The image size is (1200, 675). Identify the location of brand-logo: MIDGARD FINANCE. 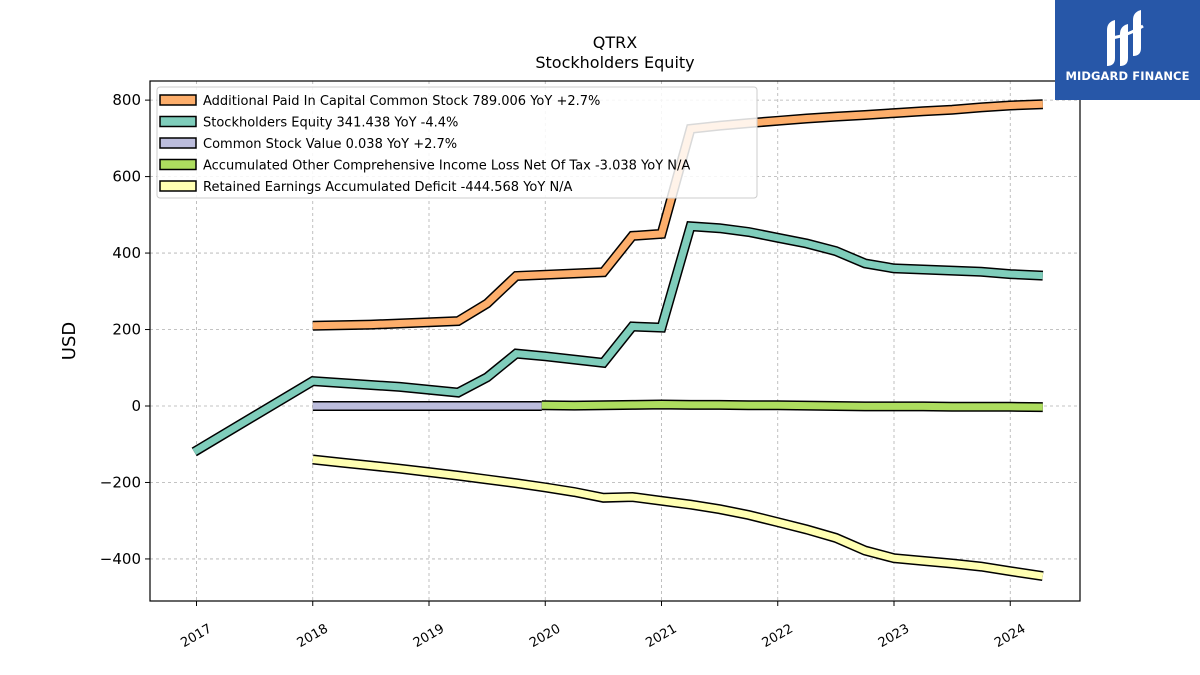
(1127, 50).